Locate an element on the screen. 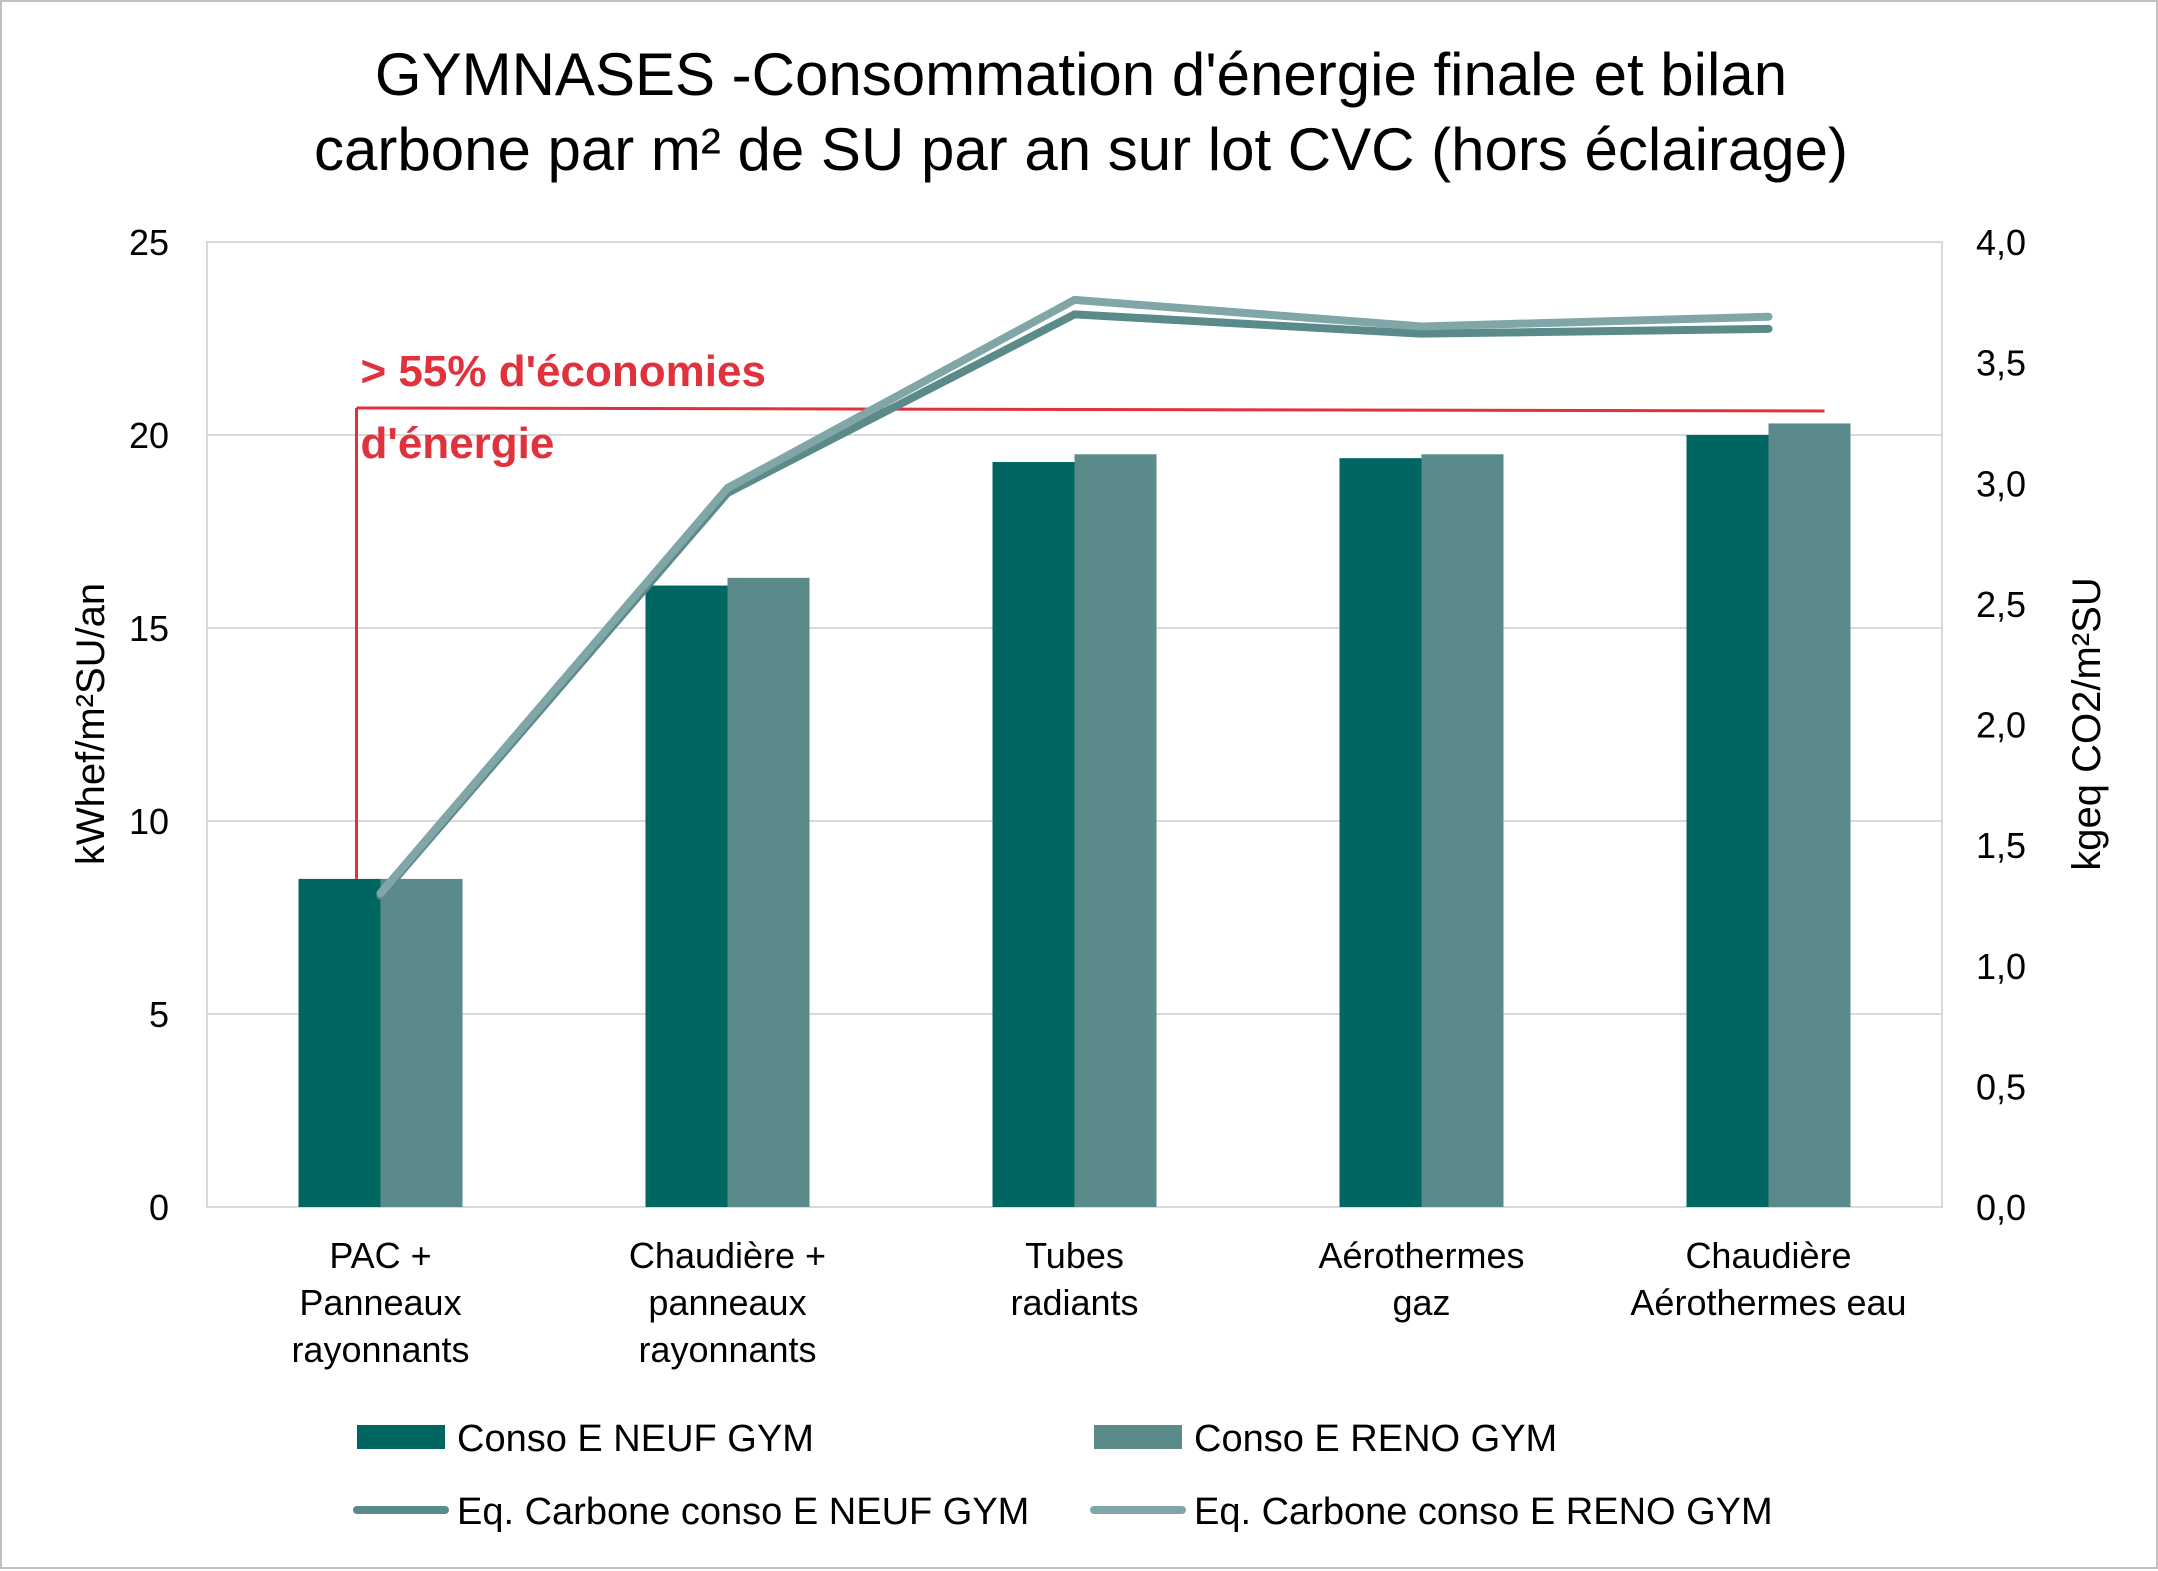 This screenshot has height=1571, width=2158. y-right-tick-label: 3,0 is located at coordinates (2001, 483).